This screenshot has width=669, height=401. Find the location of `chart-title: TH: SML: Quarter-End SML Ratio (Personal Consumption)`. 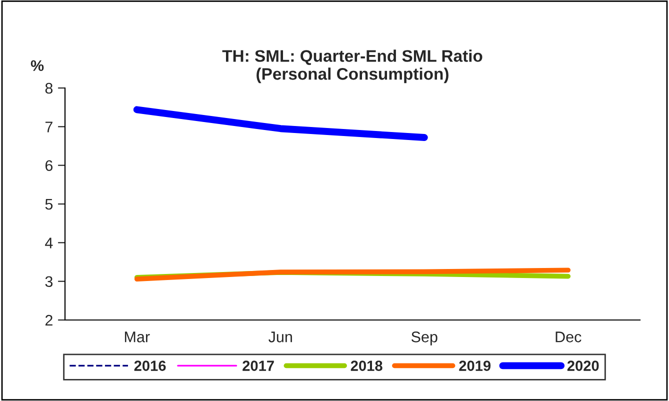

chart-title: TH: SML: Quarter-End SML Ratio (Personal Consumption) is located at coordinates (352, 67).